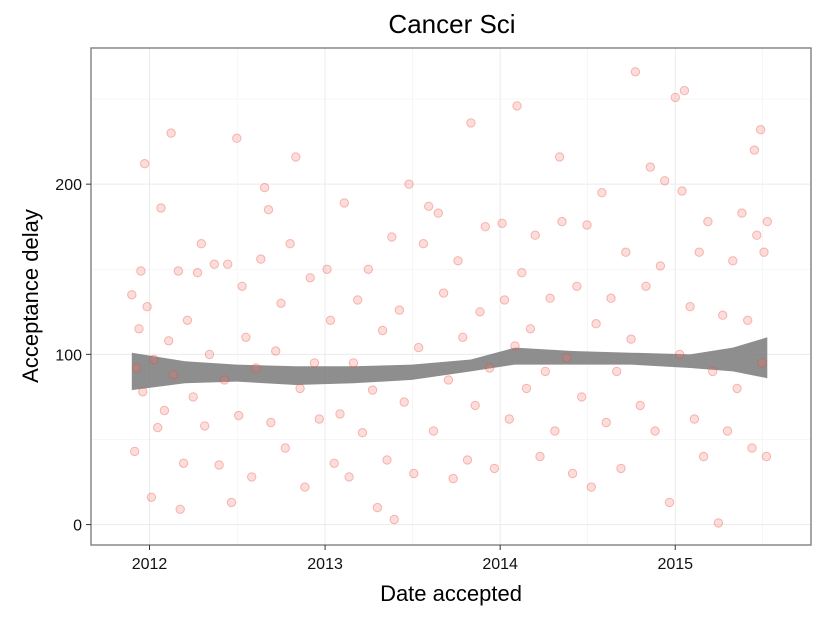 This screenshot has width=825, height=618. What do you see at coordinates (451, 593) in the screenshot?
I see `x-axis-title: Date accepted` at bounding box center [451, 593].